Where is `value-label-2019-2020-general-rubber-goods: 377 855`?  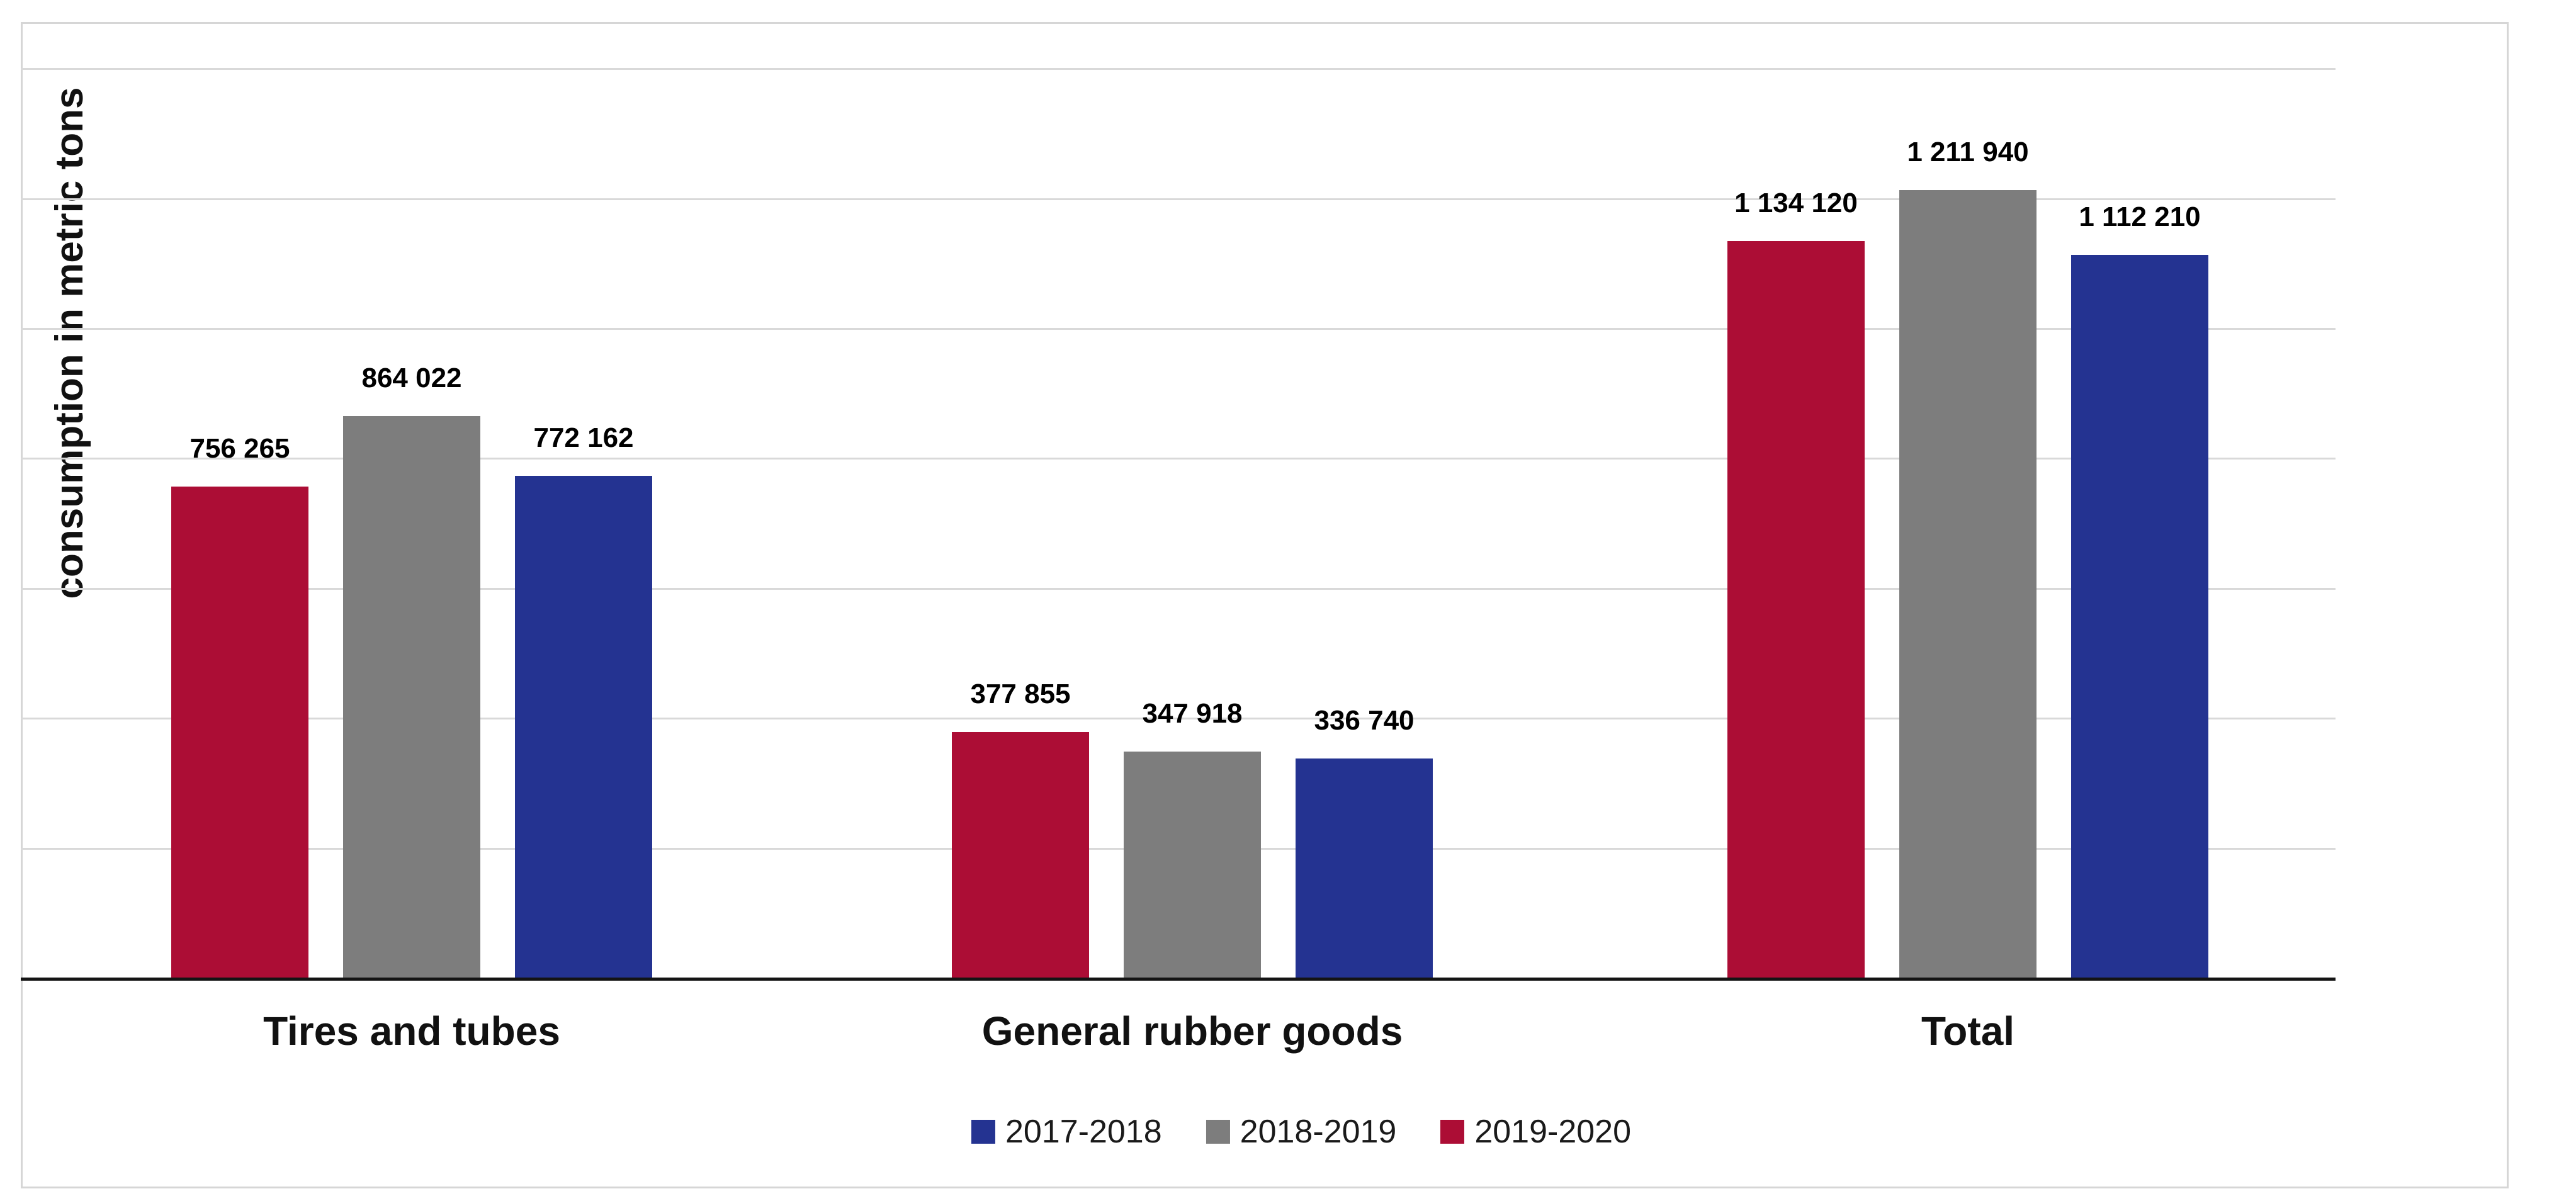 value-label-2019-2020-general-rubber-goods: 377 855 is located at coordinates (1020, 694).